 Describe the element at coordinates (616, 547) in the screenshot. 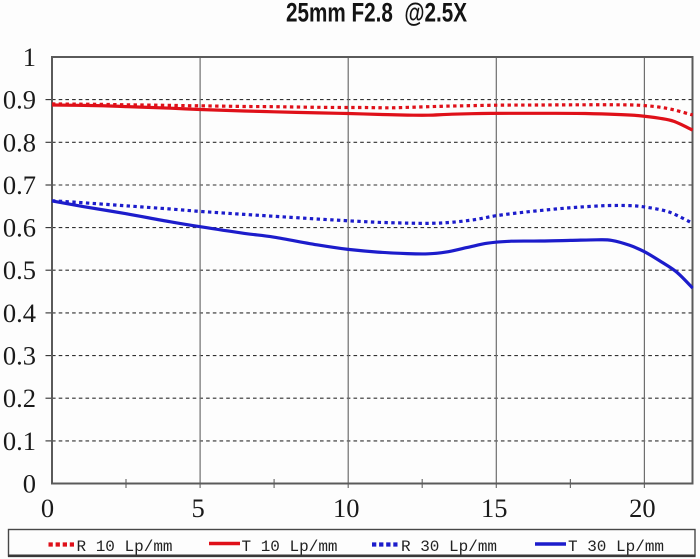

I see `svg-text: T 30 Lp/mm` at that location.